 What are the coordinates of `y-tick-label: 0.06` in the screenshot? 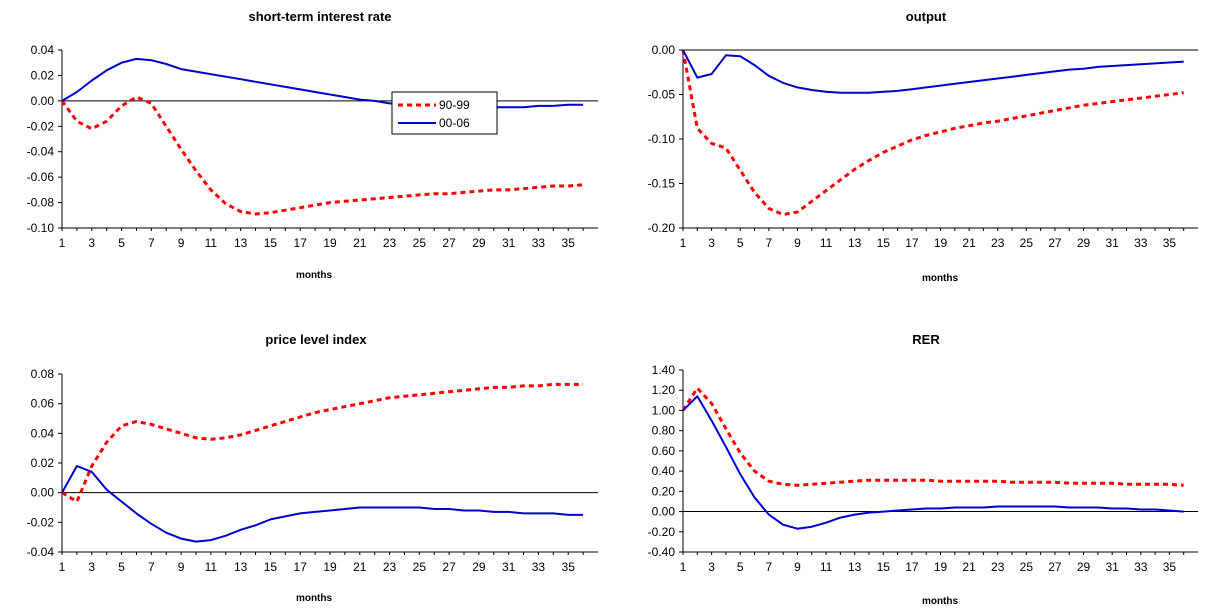 It's located at (43, 404).